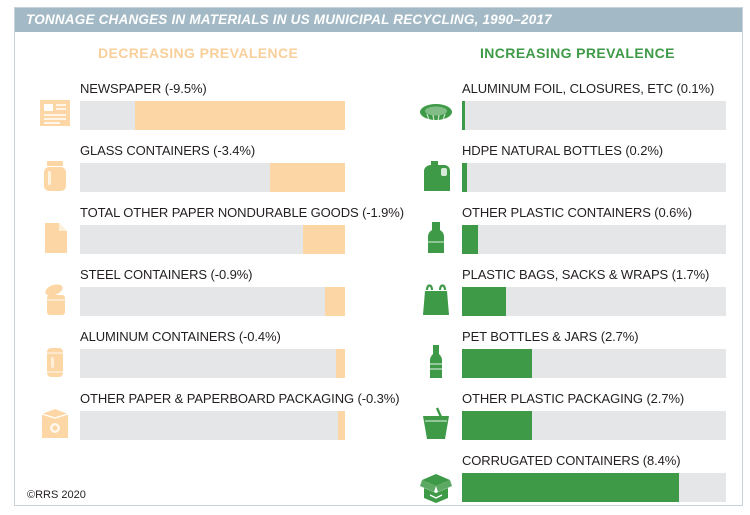  I want to click on increasing-track-hdpe-natural-bottles, so click(594, 177).